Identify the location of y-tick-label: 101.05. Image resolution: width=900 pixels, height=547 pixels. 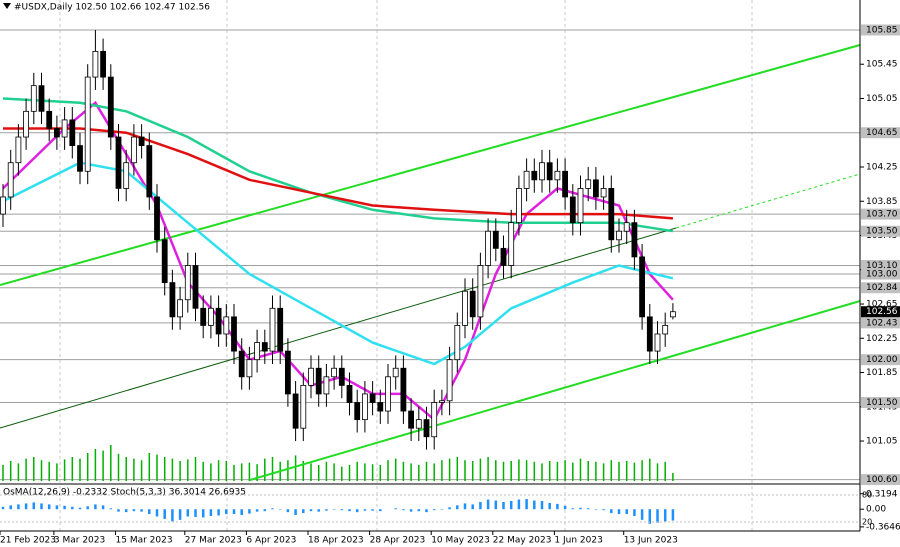
(882, 442).